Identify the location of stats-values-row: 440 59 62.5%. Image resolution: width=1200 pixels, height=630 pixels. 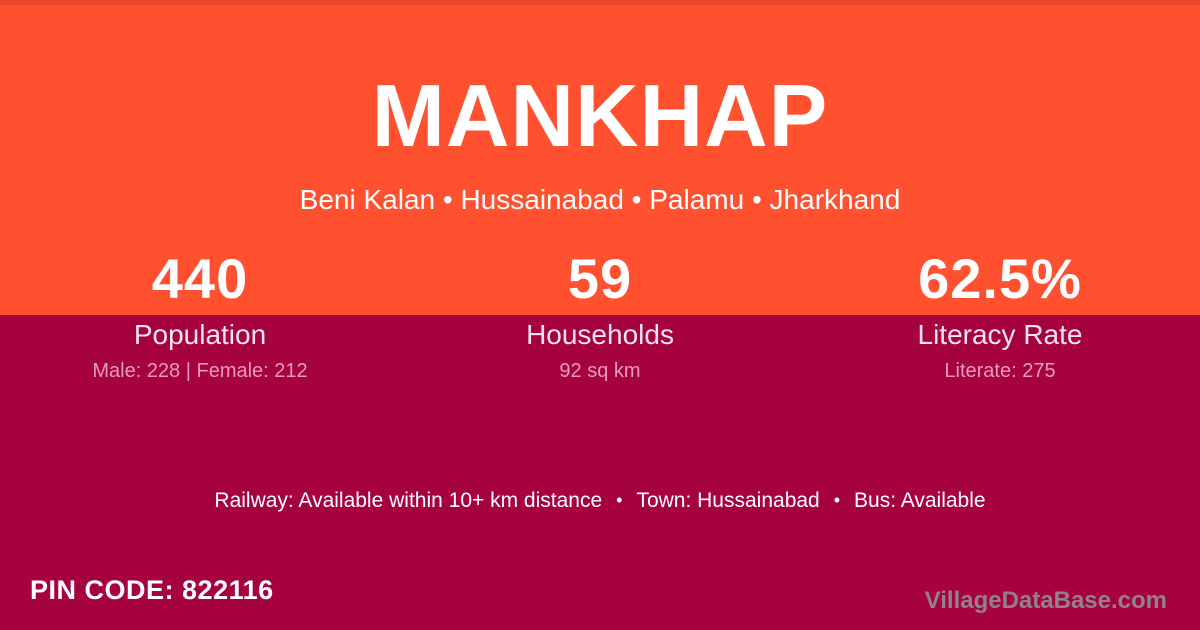
(600, 279).